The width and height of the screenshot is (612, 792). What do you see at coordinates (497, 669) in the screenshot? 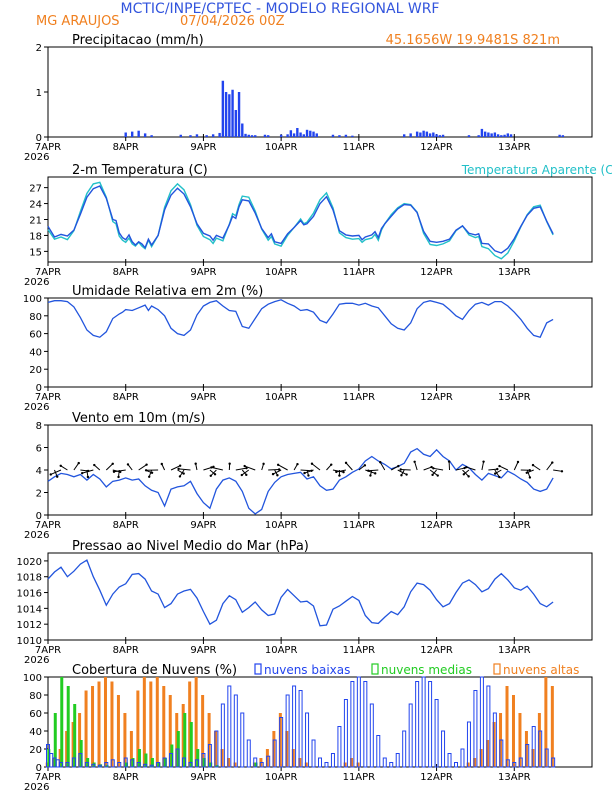
I see `legend-swatch` at bounding box center [497, 669].